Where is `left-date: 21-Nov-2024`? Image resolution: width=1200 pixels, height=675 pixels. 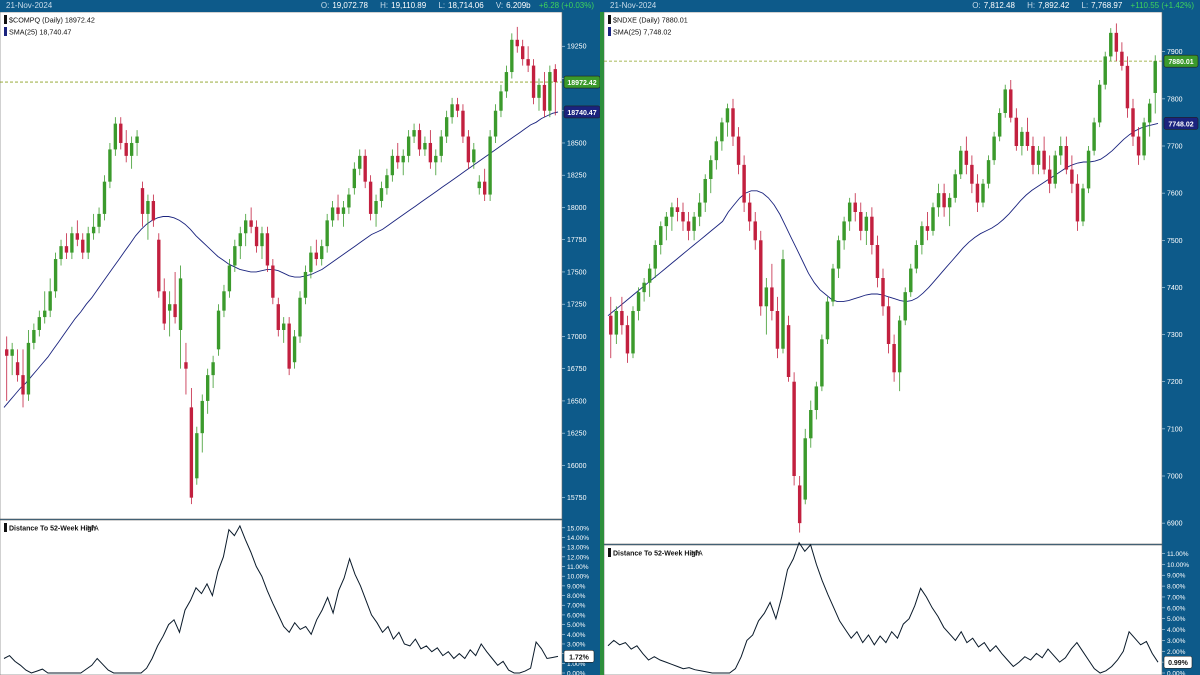 left-date: 21-Nov-2024 is located at coordinates (29, 5).